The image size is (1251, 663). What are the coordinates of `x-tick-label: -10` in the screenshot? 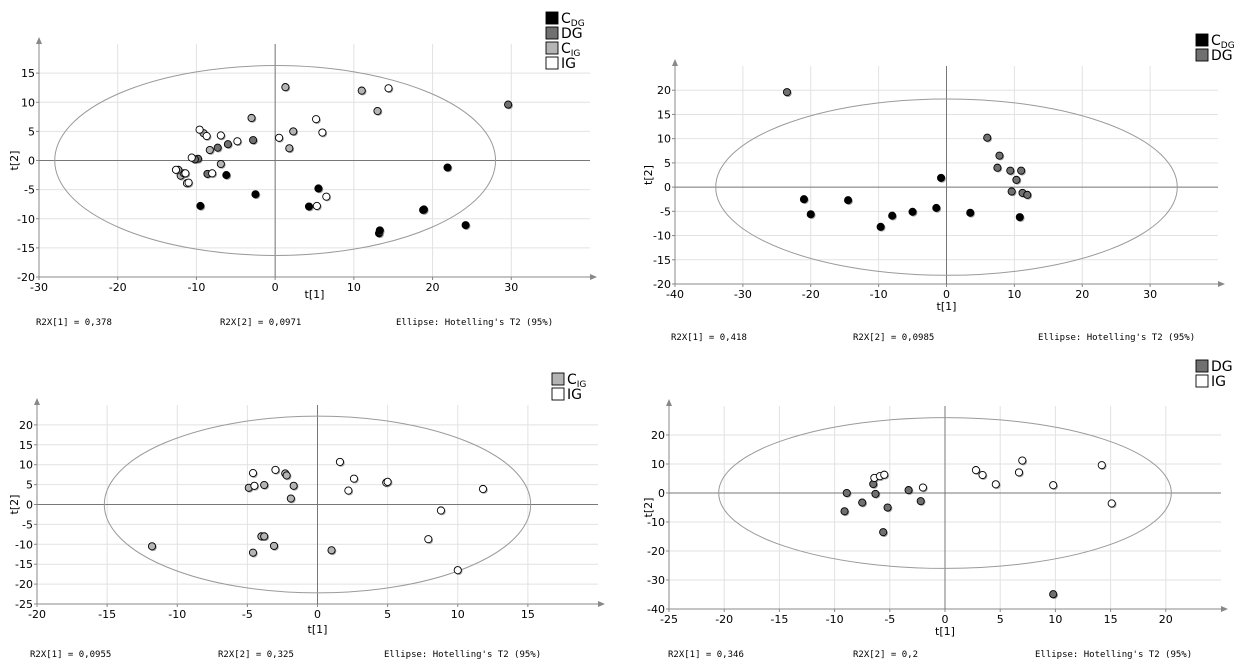 It's located at (879, 294).